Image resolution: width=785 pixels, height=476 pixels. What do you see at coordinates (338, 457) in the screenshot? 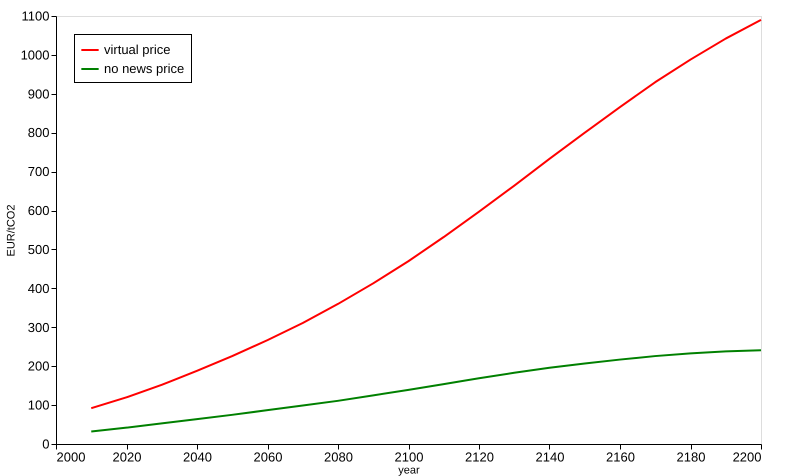
I see `x-tick-label: 2080` at bounding box center [338, 457].